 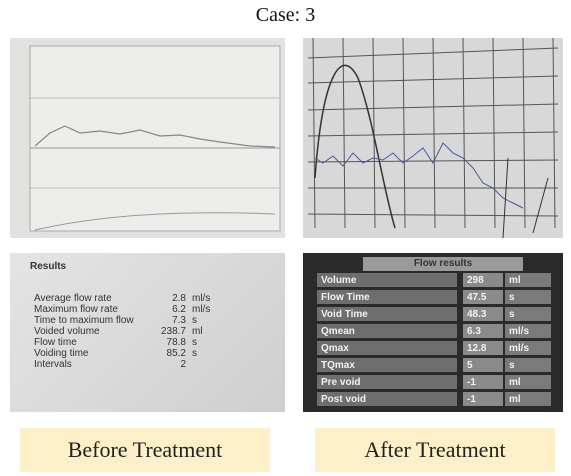 I want to click on result-label: TQmax, so click(x=387, y=365).